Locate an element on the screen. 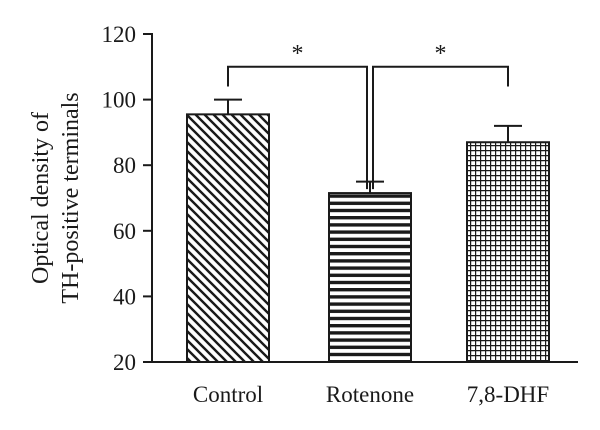 The height and width of the screenshot is (430, 600). bar-7-8-dhf is located at coordinates (508, 252).